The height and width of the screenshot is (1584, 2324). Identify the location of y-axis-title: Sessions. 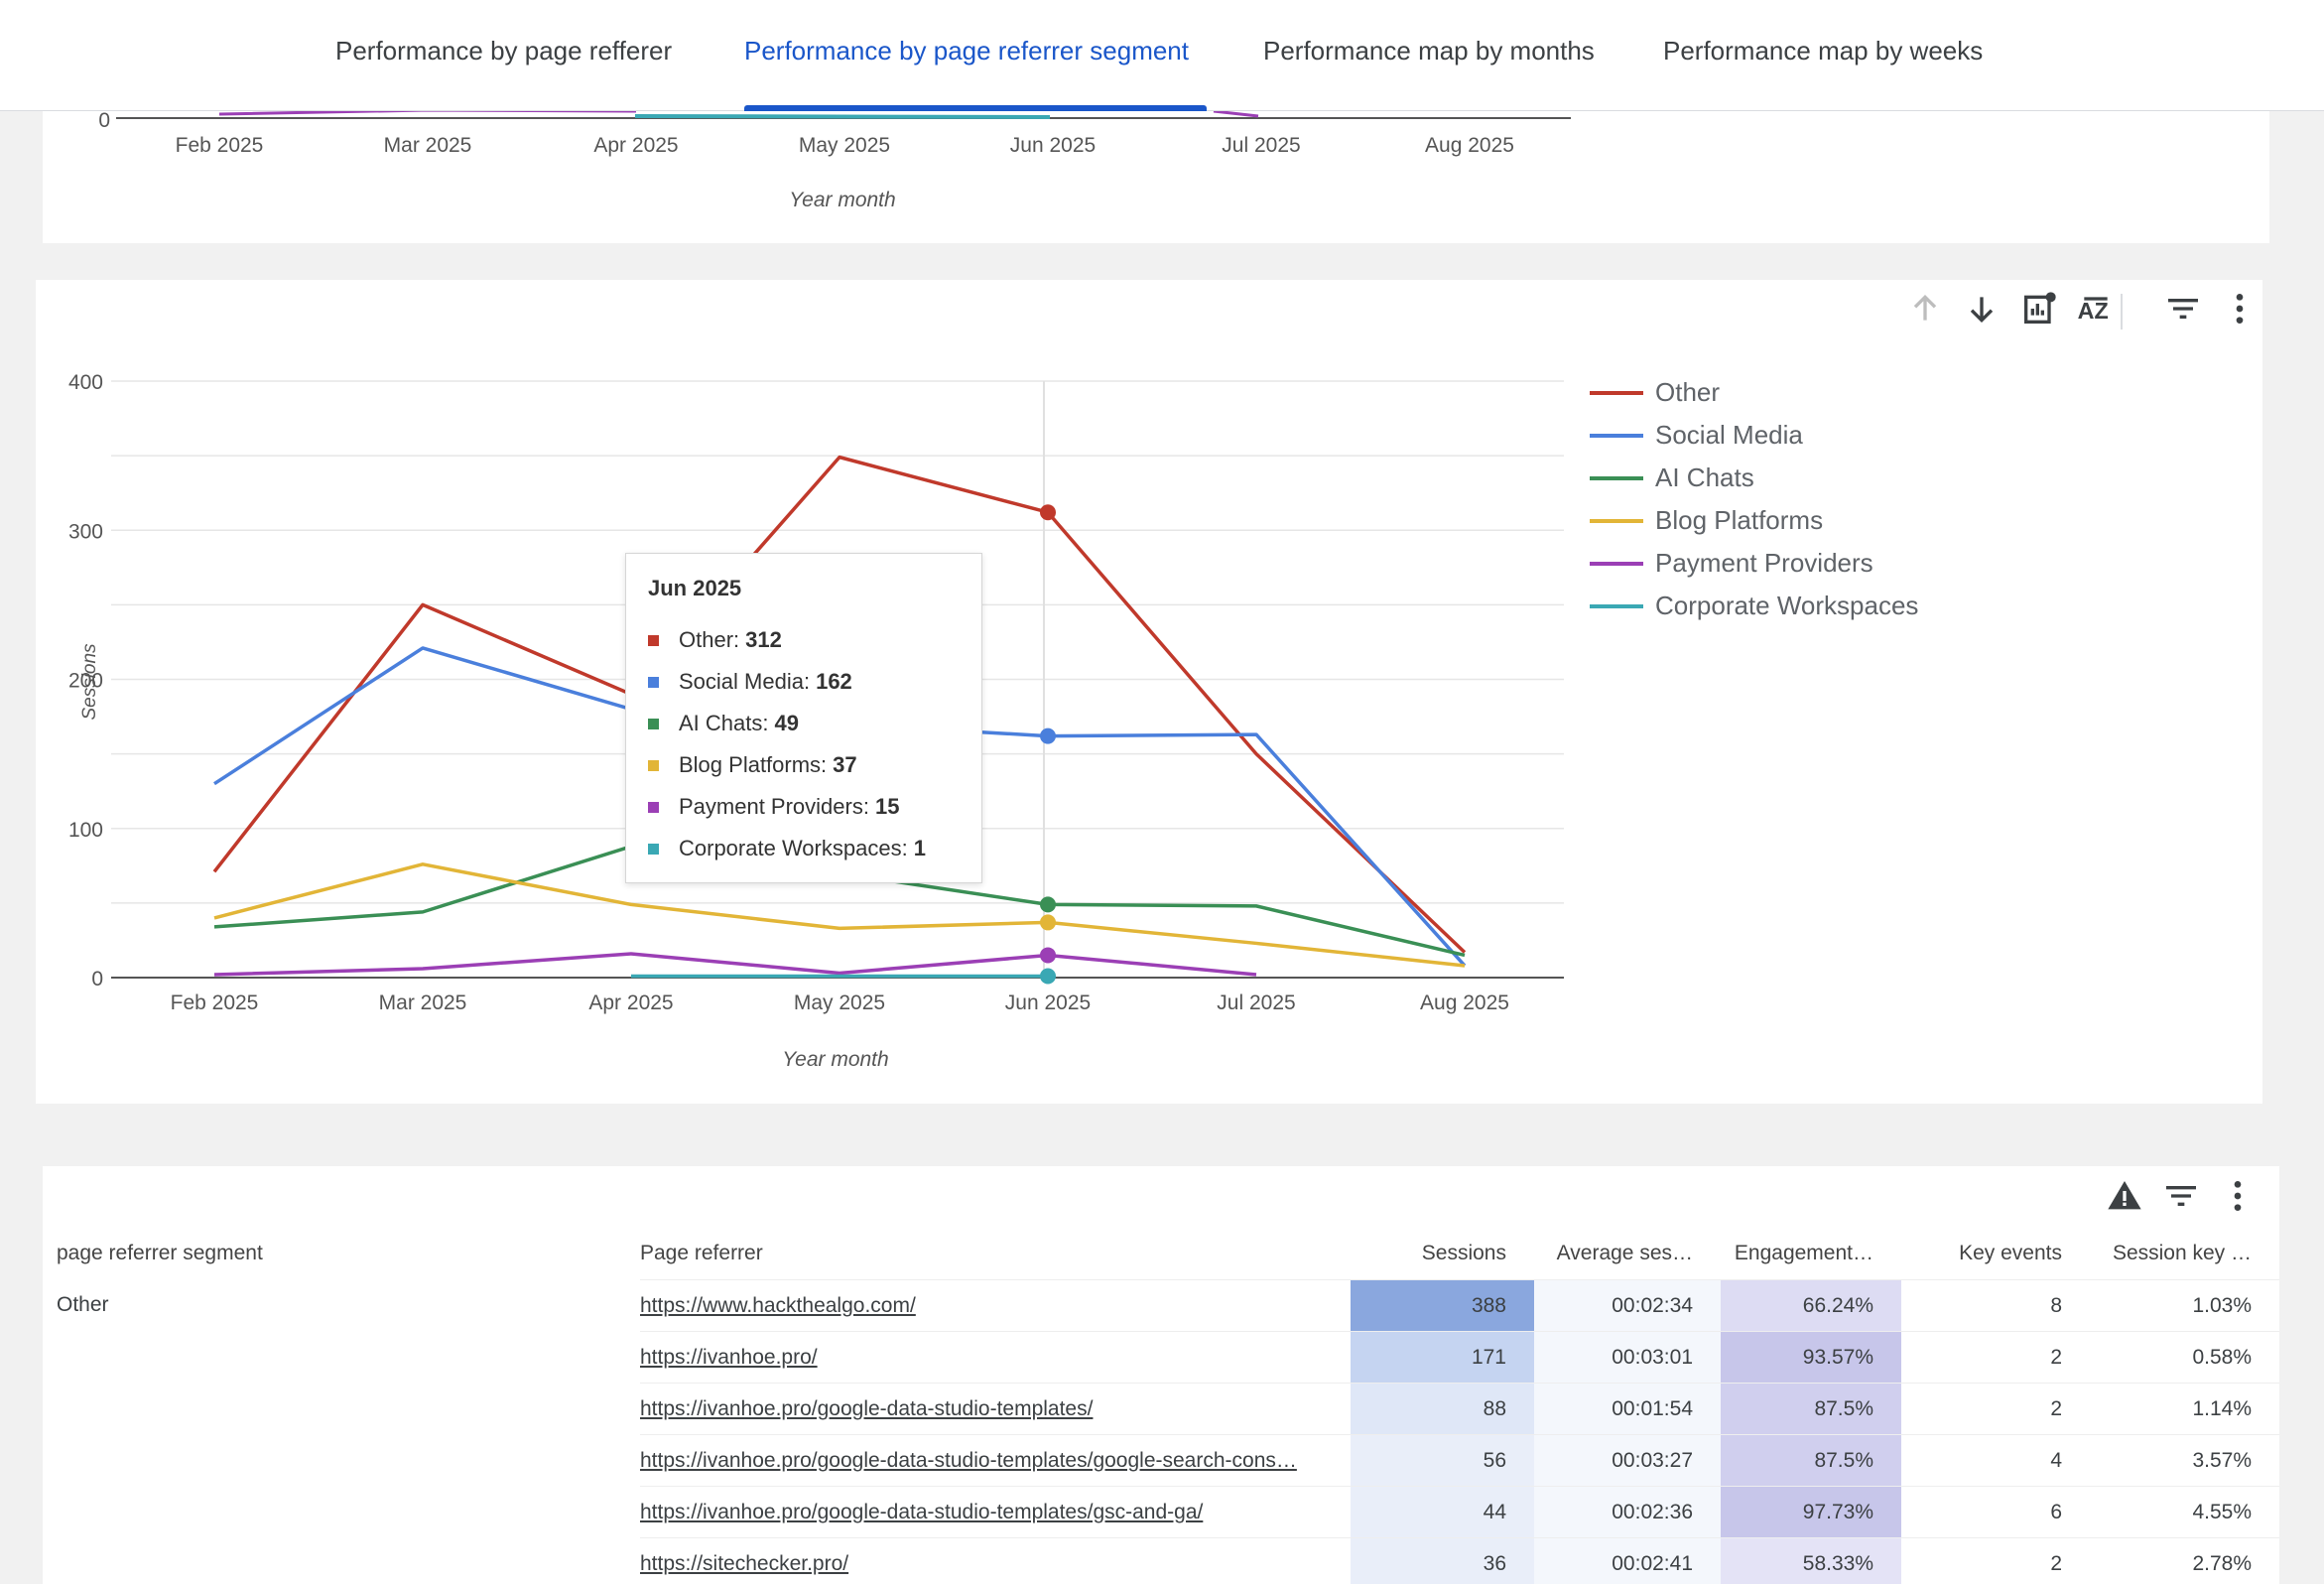
(89, 682).